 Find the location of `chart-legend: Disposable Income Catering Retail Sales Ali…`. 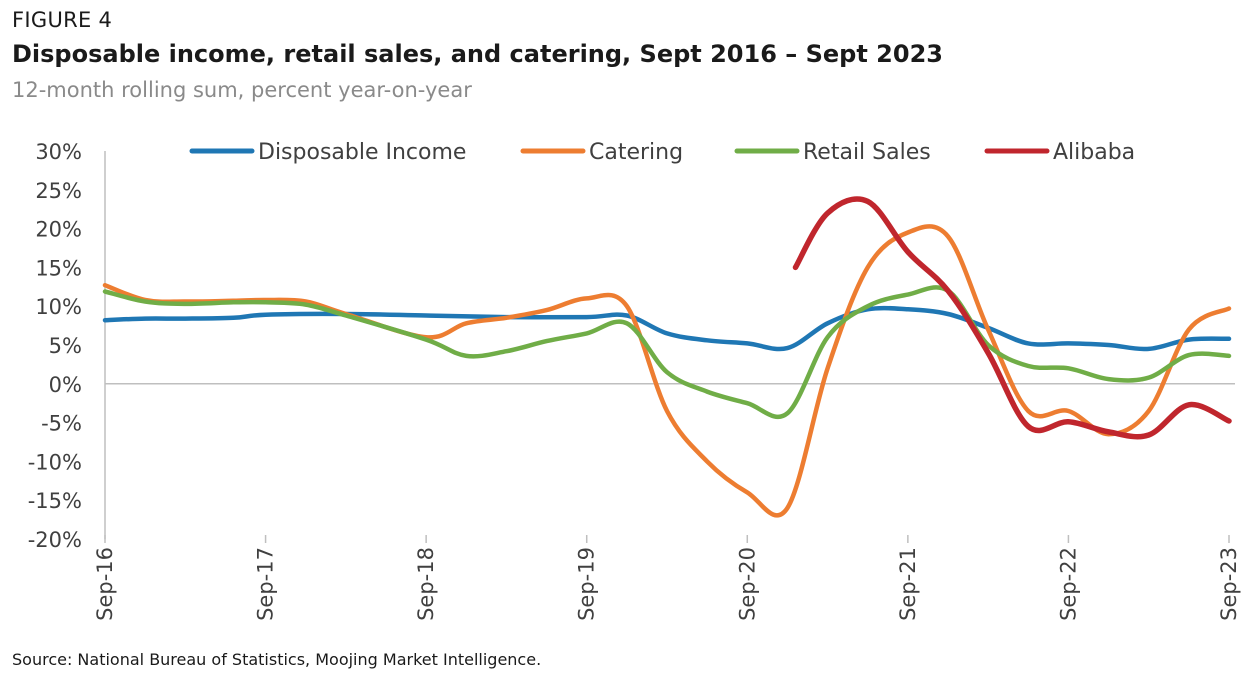

chart-legend: Disposable Income Catering Retail Sales Ali… is located at coordinates (662, 152).